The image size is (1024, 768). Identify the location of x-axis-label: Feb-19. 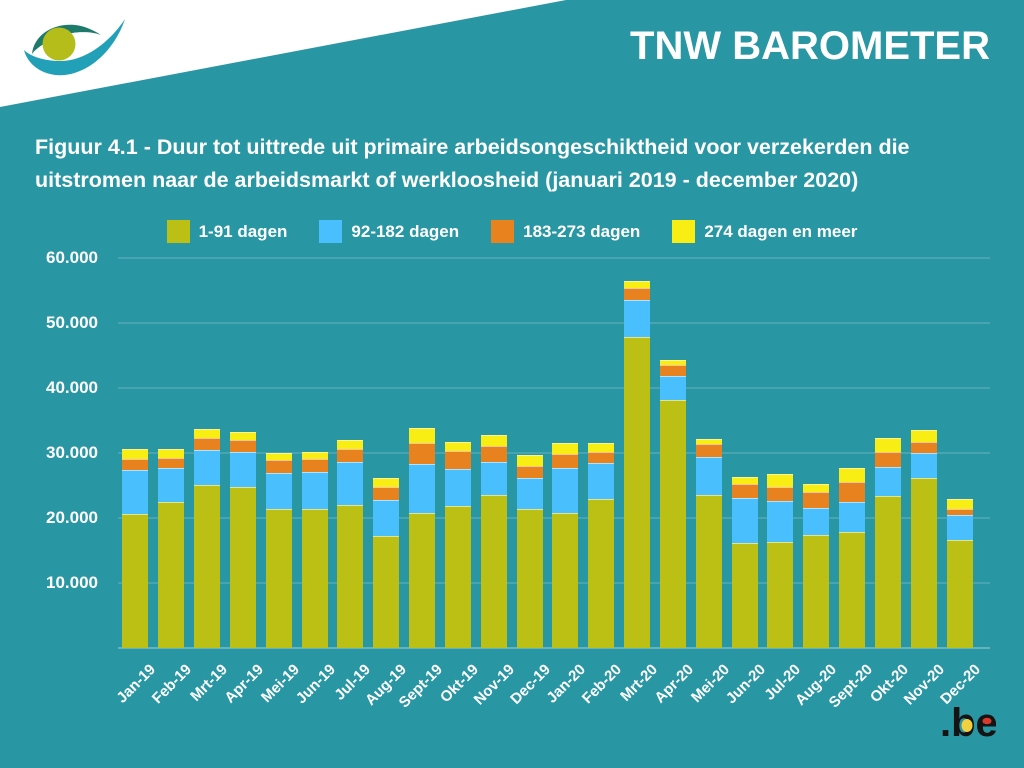
(172, 684).